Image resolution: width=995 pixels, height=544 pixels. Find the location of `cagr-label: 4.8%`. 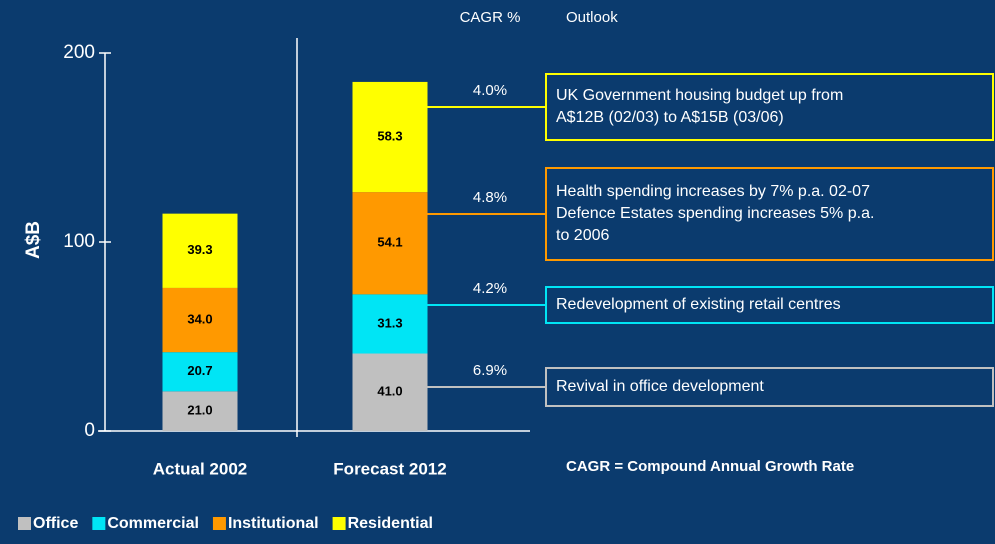

cagr-label: 4.8% is located at coordinates (490, 197).